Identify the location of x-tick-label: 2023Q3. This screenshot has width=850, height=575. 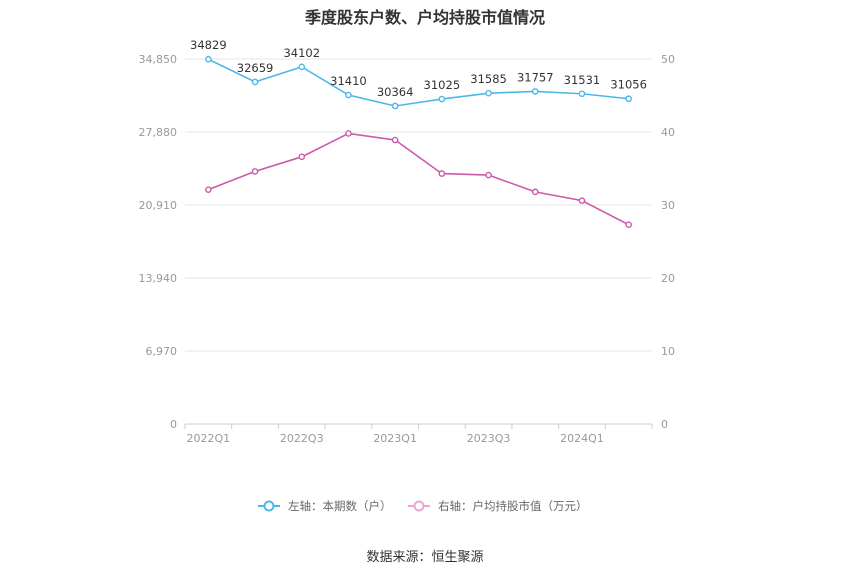
(489, 438).